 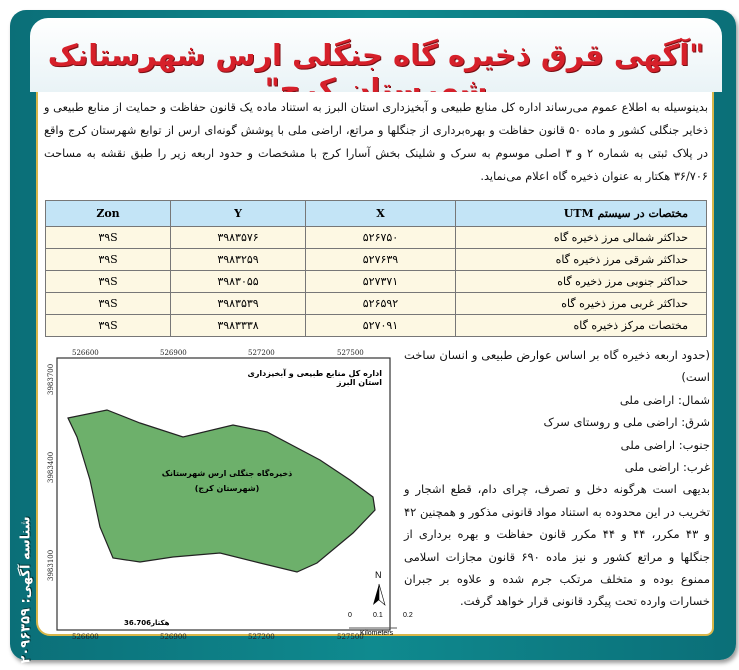 I want to click on boundary-west: غرب: اراضی ملی, so click(x=667, y=467).